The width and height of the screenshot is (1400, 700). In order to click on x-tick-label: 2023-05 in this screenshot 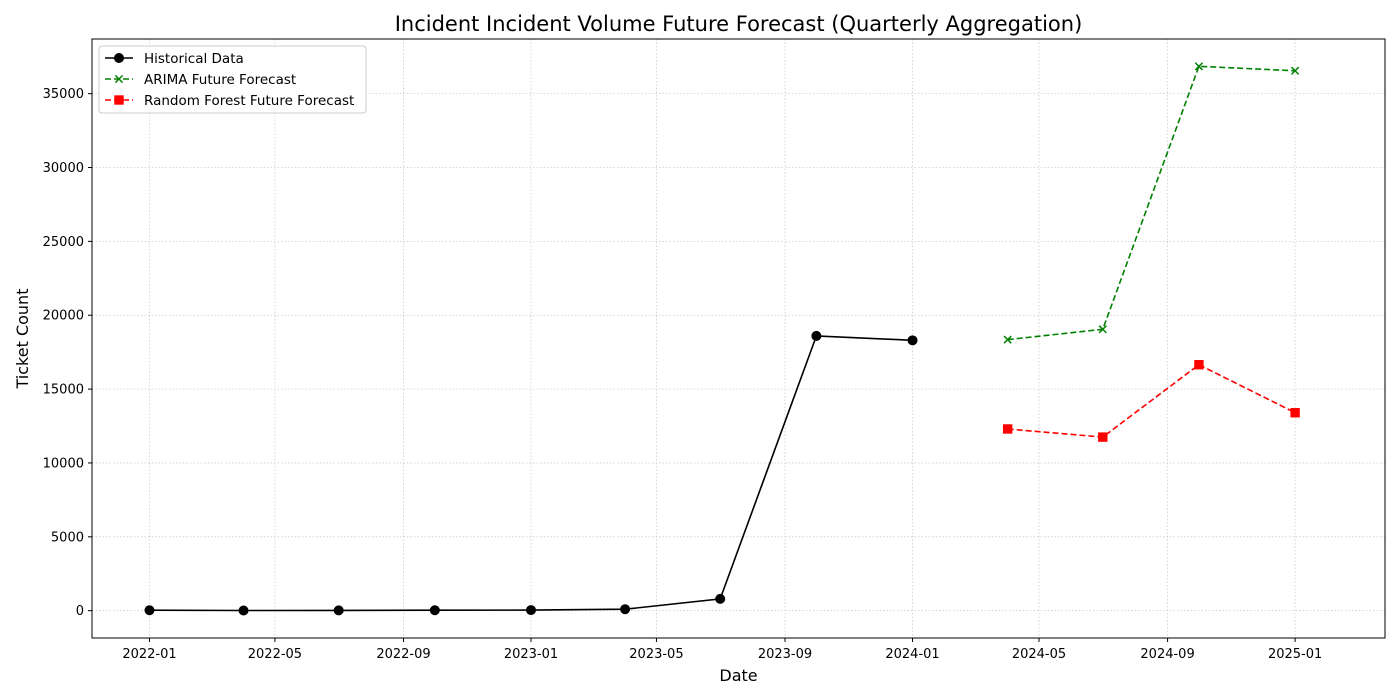, I will do `click(656, 654)`.